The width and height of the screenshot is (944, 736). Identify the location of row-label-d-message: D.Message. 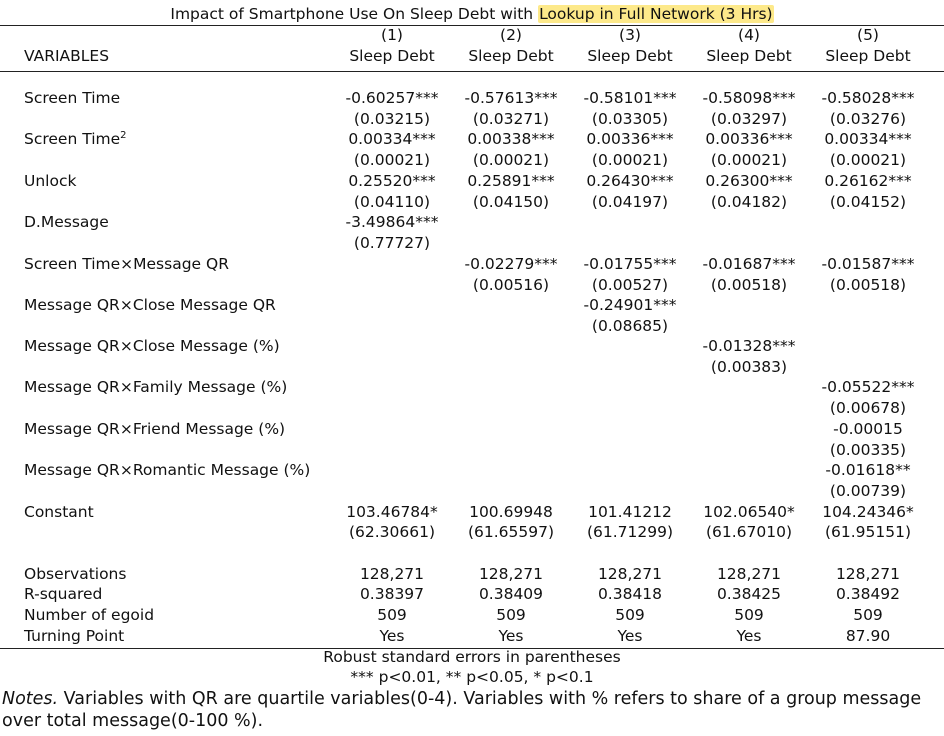
(66, 222).